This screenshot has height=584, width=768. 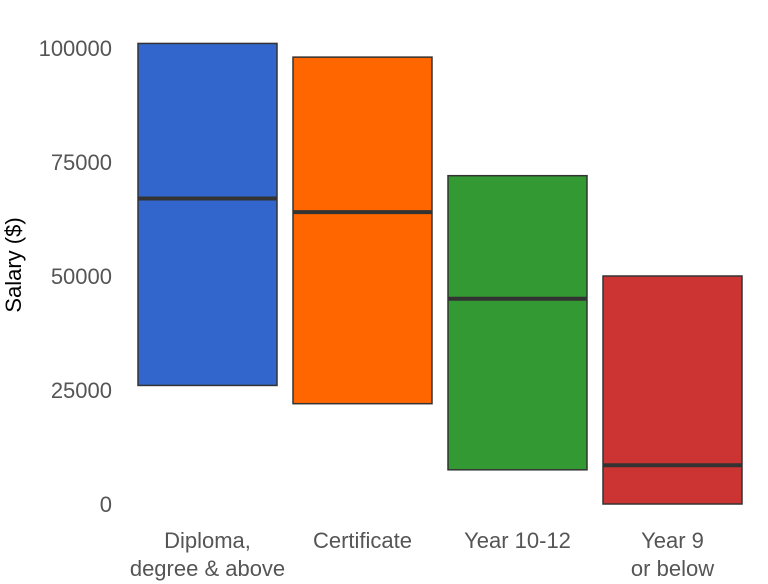 I want to click on y-tick-label: 75000, so click(x=81, y=162).